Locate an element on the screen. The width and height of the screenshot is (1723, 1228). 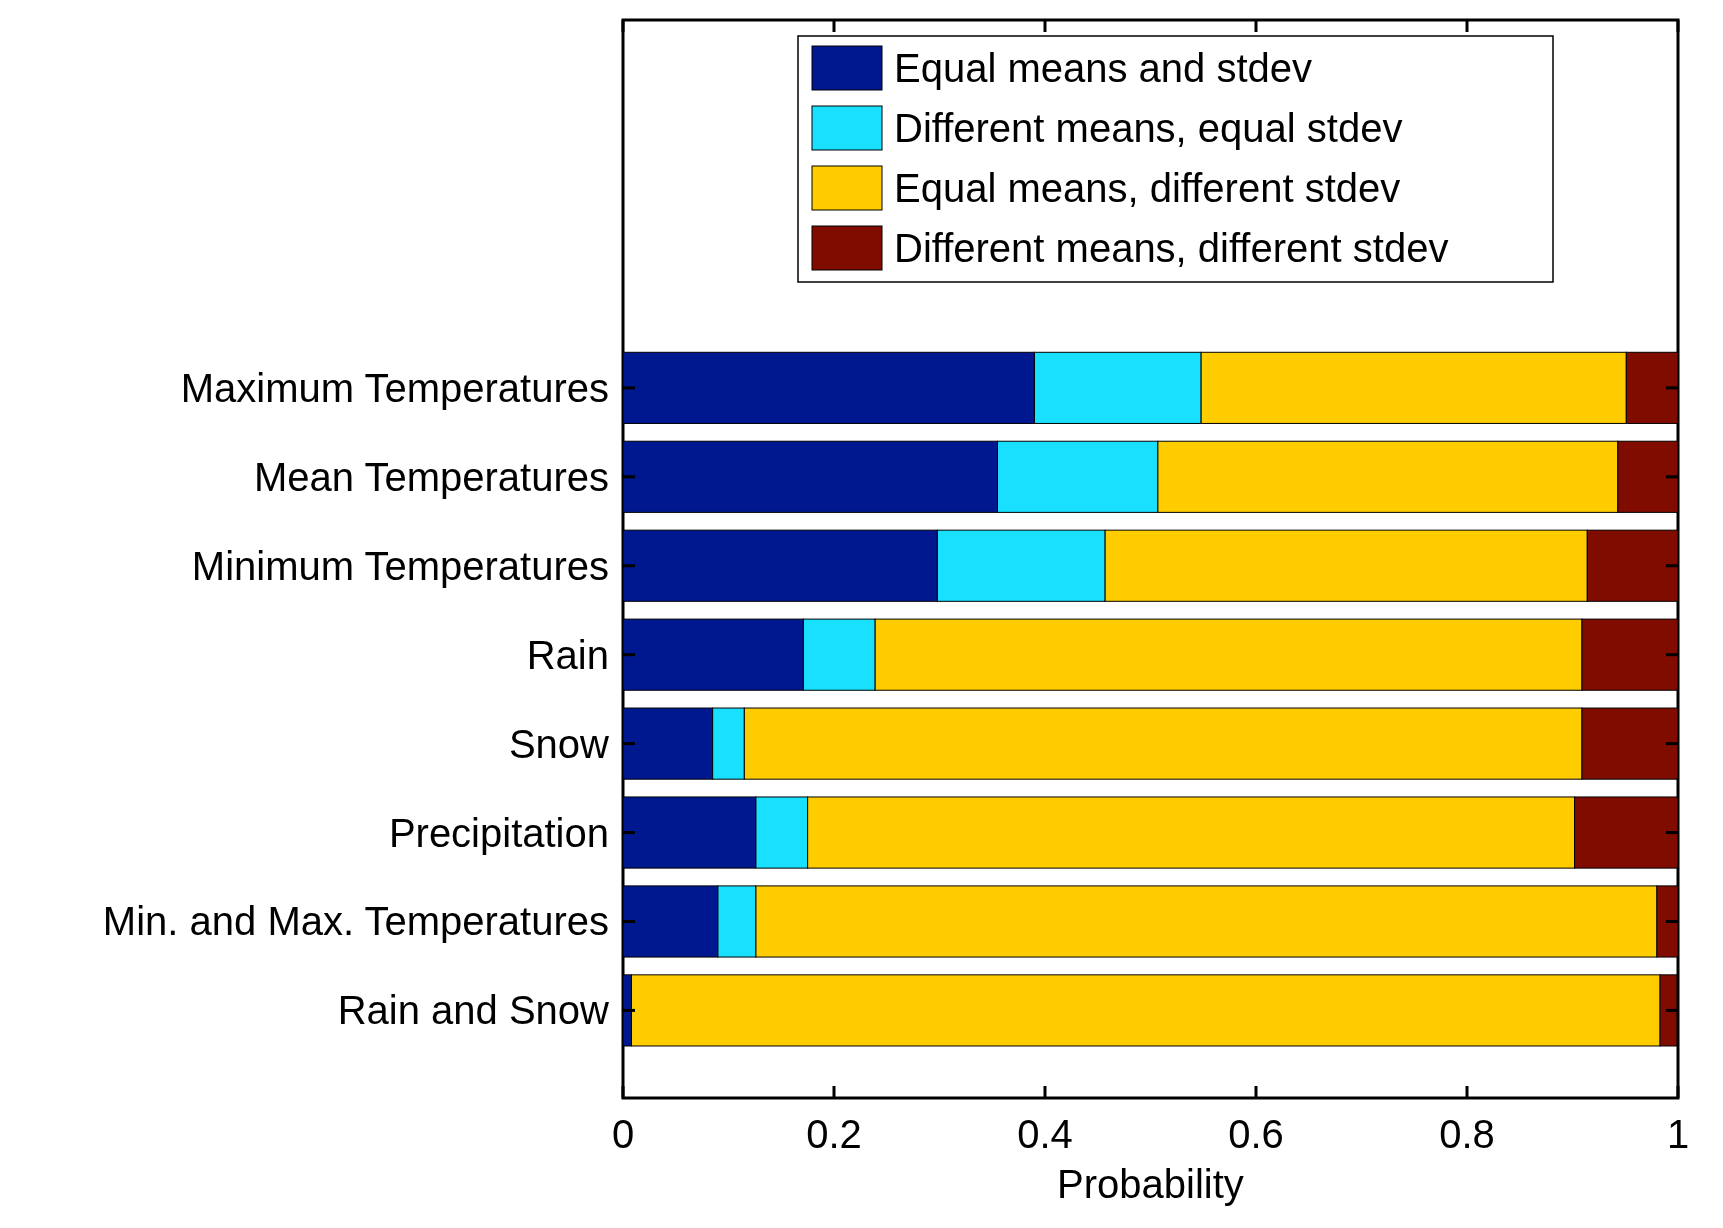
x-tick-label: 0 is located at coordinates (623, 1134).